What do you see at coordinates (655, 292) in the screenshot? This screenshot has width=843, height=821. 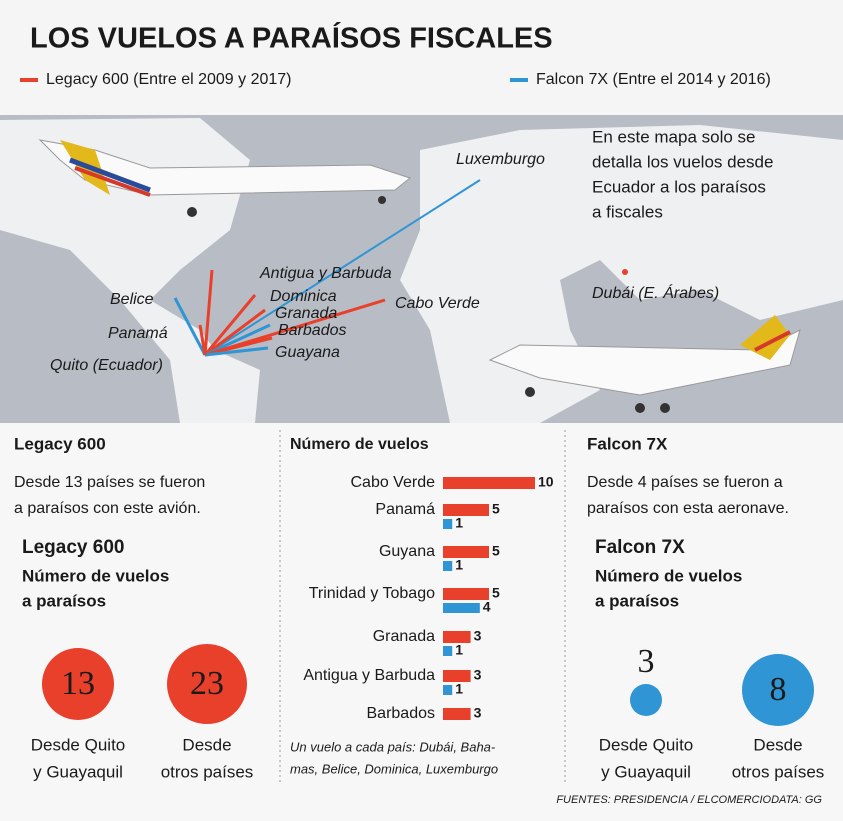 I see `map-label: Dubái (E. Árabes)` at bounding box center [655, 292].